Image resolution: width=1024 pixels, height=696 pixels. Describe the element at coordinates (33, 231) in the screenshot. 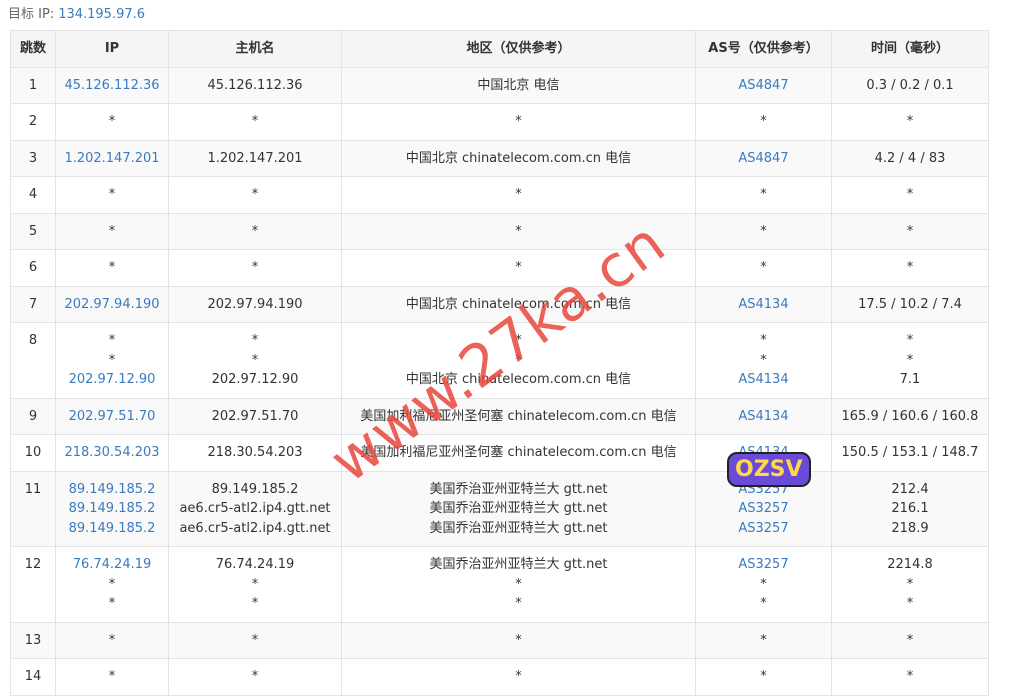

I see `hop-number: 5` at that location.